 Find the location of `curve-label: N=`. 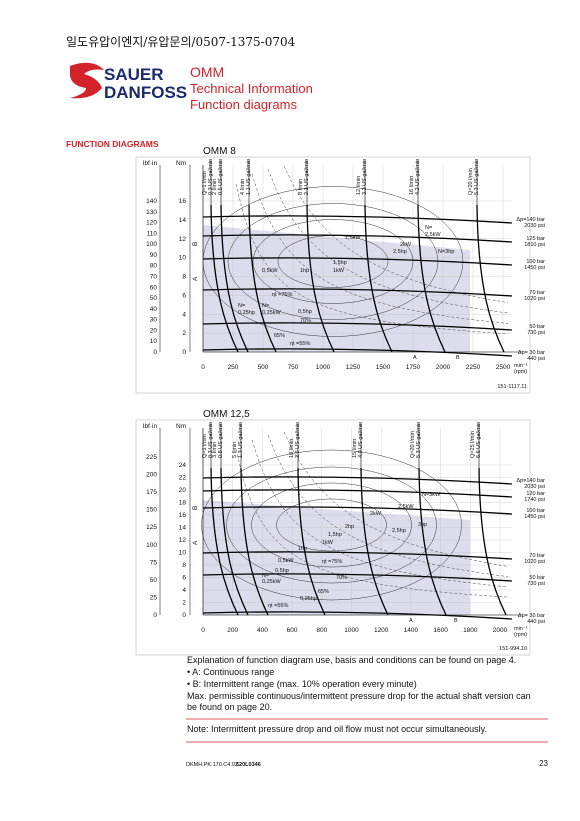

curve-label: N= is located at coordinates (241, 306).